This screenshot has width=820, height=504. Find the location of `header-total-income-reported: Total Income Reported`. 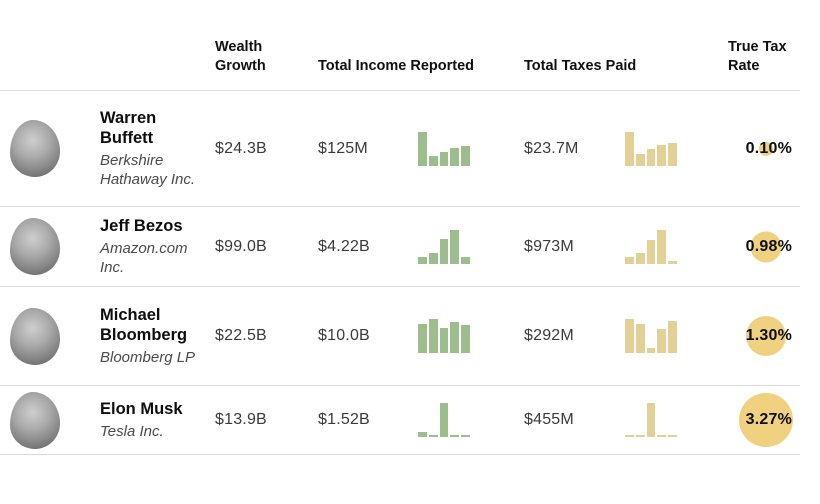

header-total-income-reported: Total Income Reported is located at coordinates (396, 66).